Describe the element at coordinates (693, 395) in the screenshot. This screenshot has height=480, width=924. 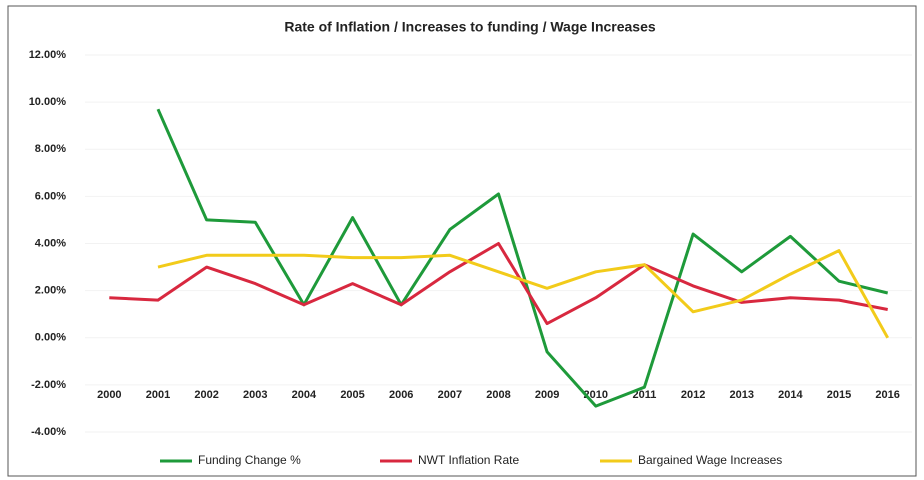
I see `x-tick-label: 2012` at that location.